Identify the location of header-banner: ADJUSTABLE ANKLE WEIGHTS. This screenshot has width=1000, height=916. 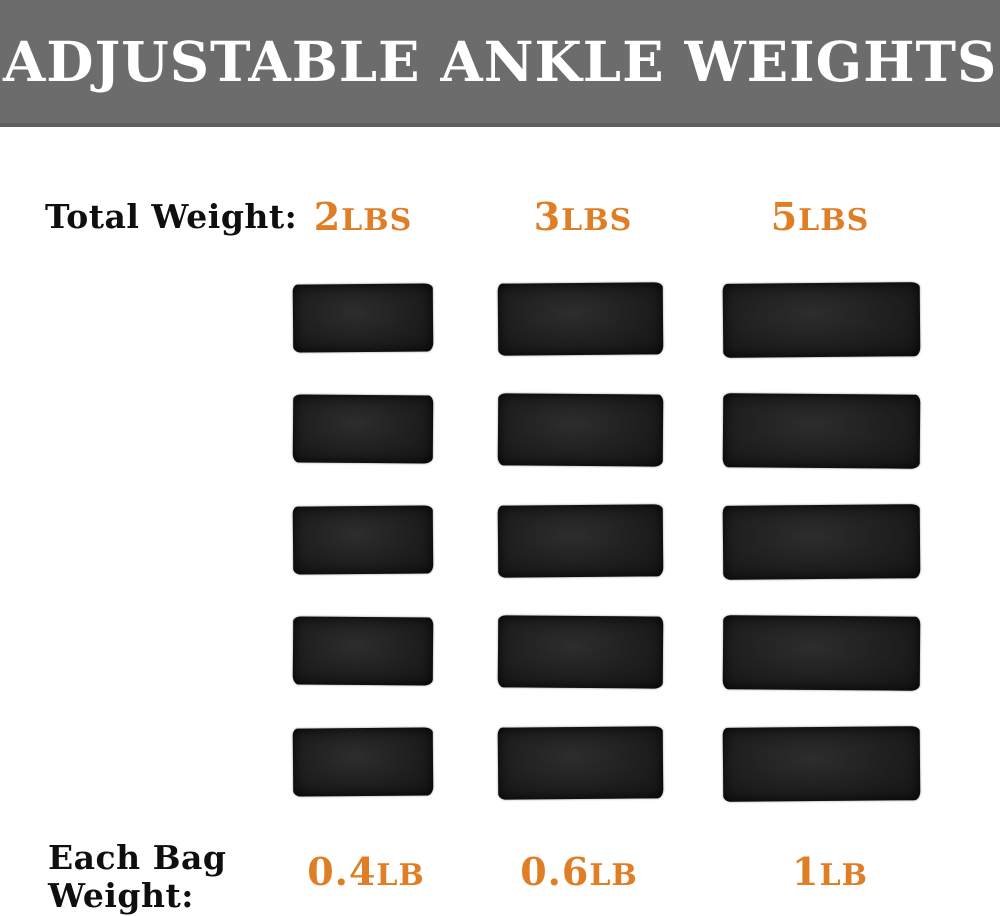
(500, 63).